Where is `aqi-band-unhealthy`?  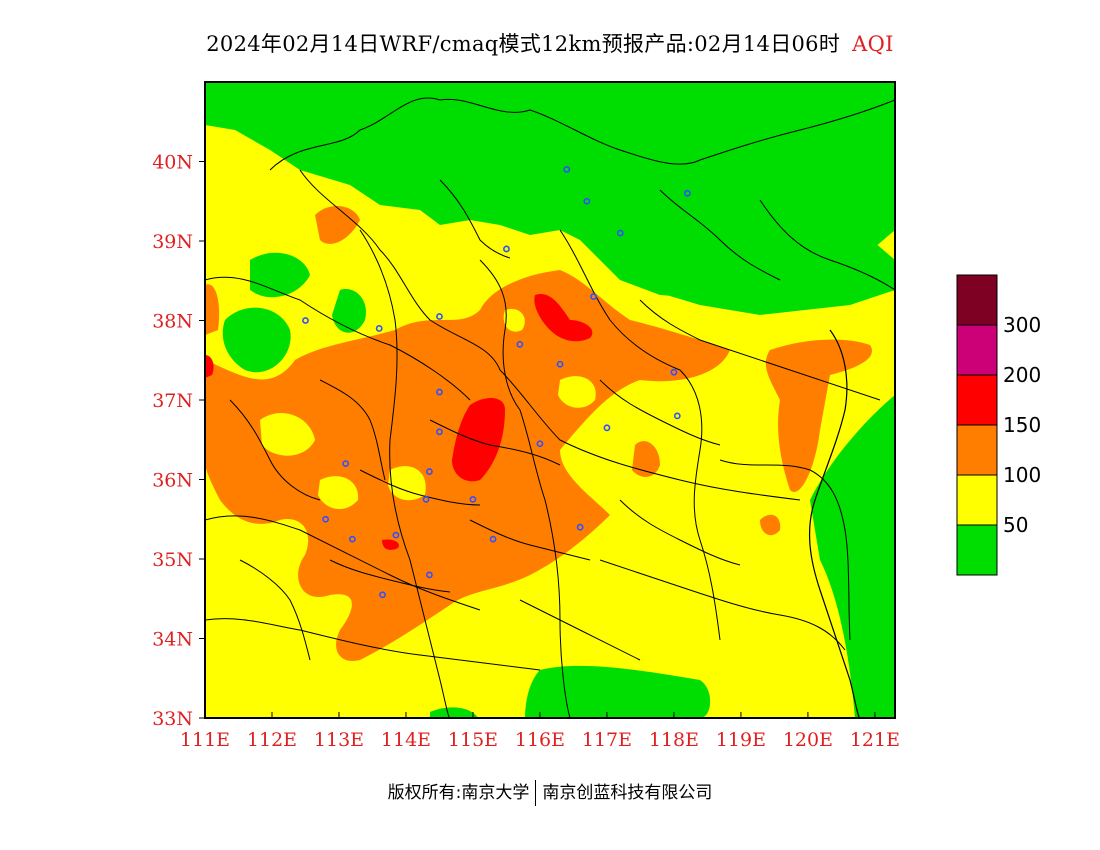 aqi-band-unhealthy is located at coordinates (399, 422).